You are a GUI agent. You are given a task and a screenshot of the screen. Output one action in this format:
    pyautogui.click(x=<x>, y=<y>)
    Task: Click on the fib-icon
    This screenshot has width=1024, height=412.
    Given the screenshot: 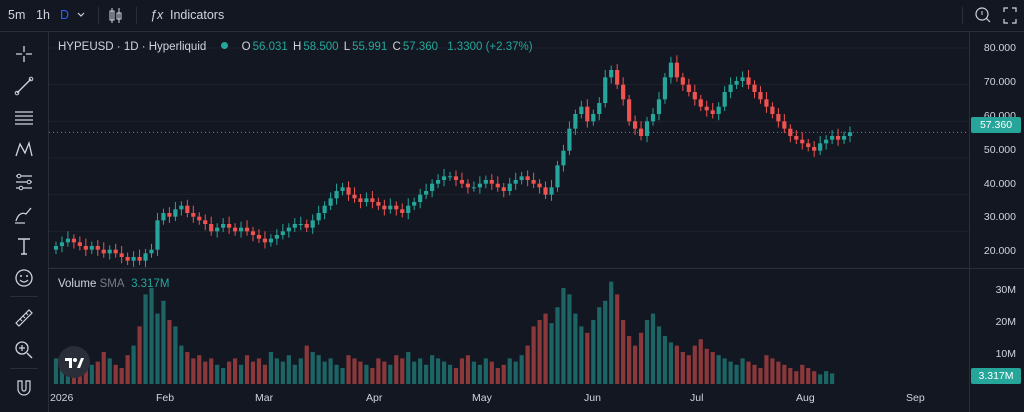 What is the action you would take?
    pyautogui.click(x=24, y=118)
    